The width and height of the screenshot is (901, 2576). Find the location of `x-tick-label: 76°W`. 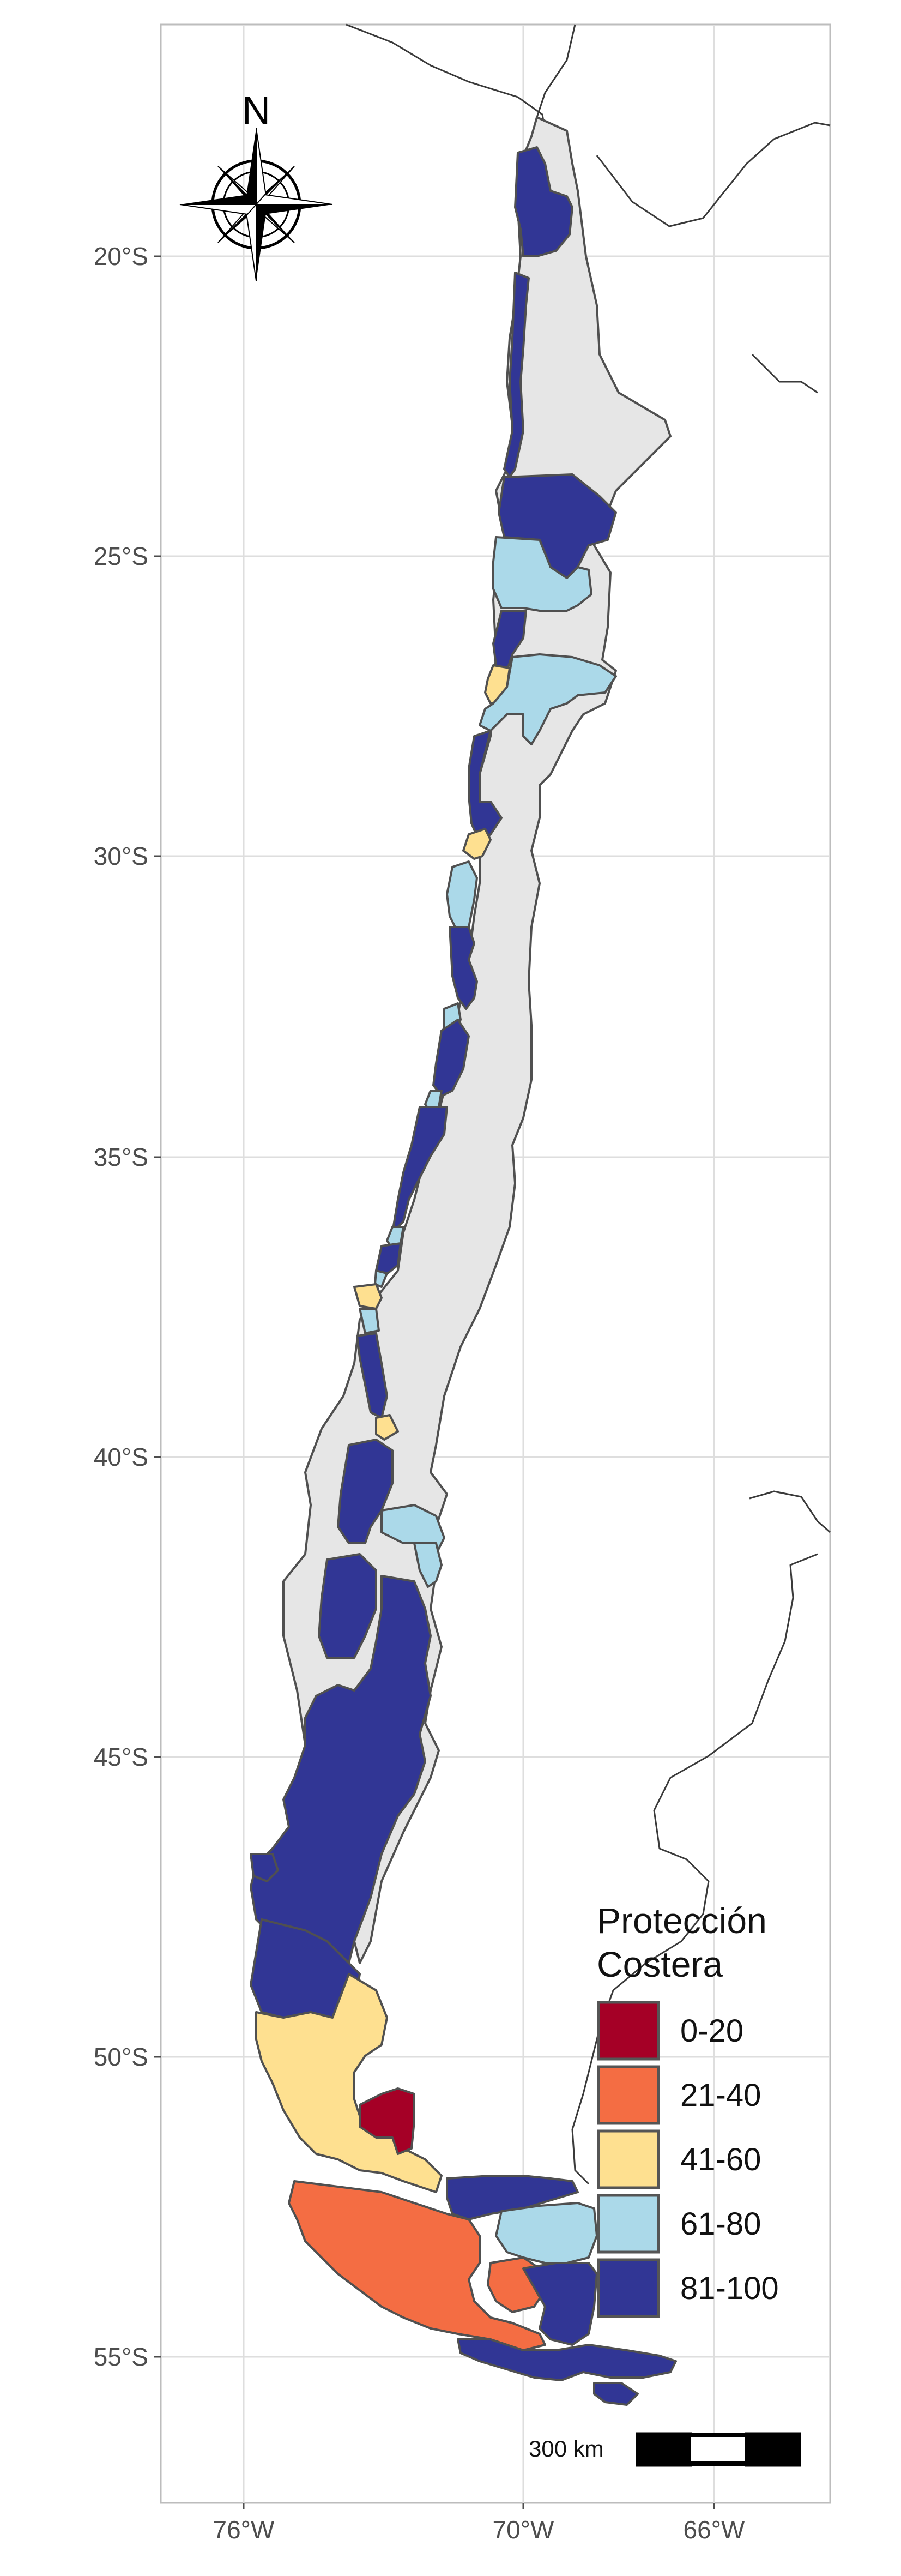

x-tick-label: 76°W is located at coordinates (244, 2529).